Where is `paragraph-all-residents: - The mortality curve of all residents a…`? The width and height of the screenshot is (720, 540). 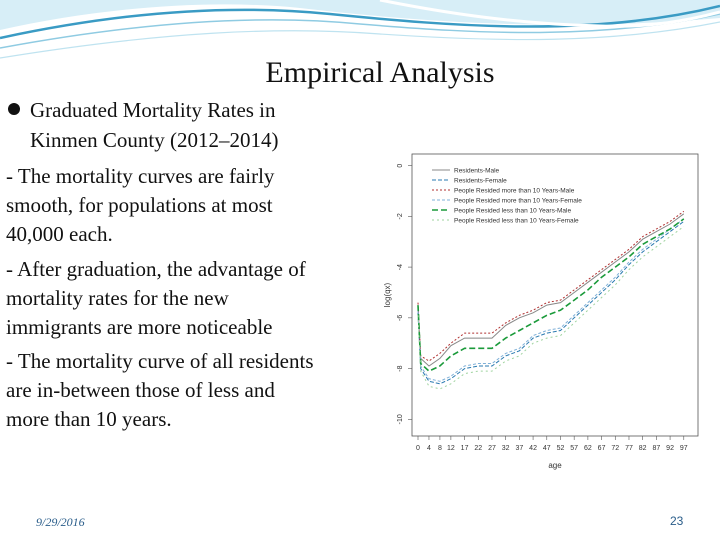
paragraph-all-residents: - The mortality curve of all residents a… is located at coordinates (186, 390).